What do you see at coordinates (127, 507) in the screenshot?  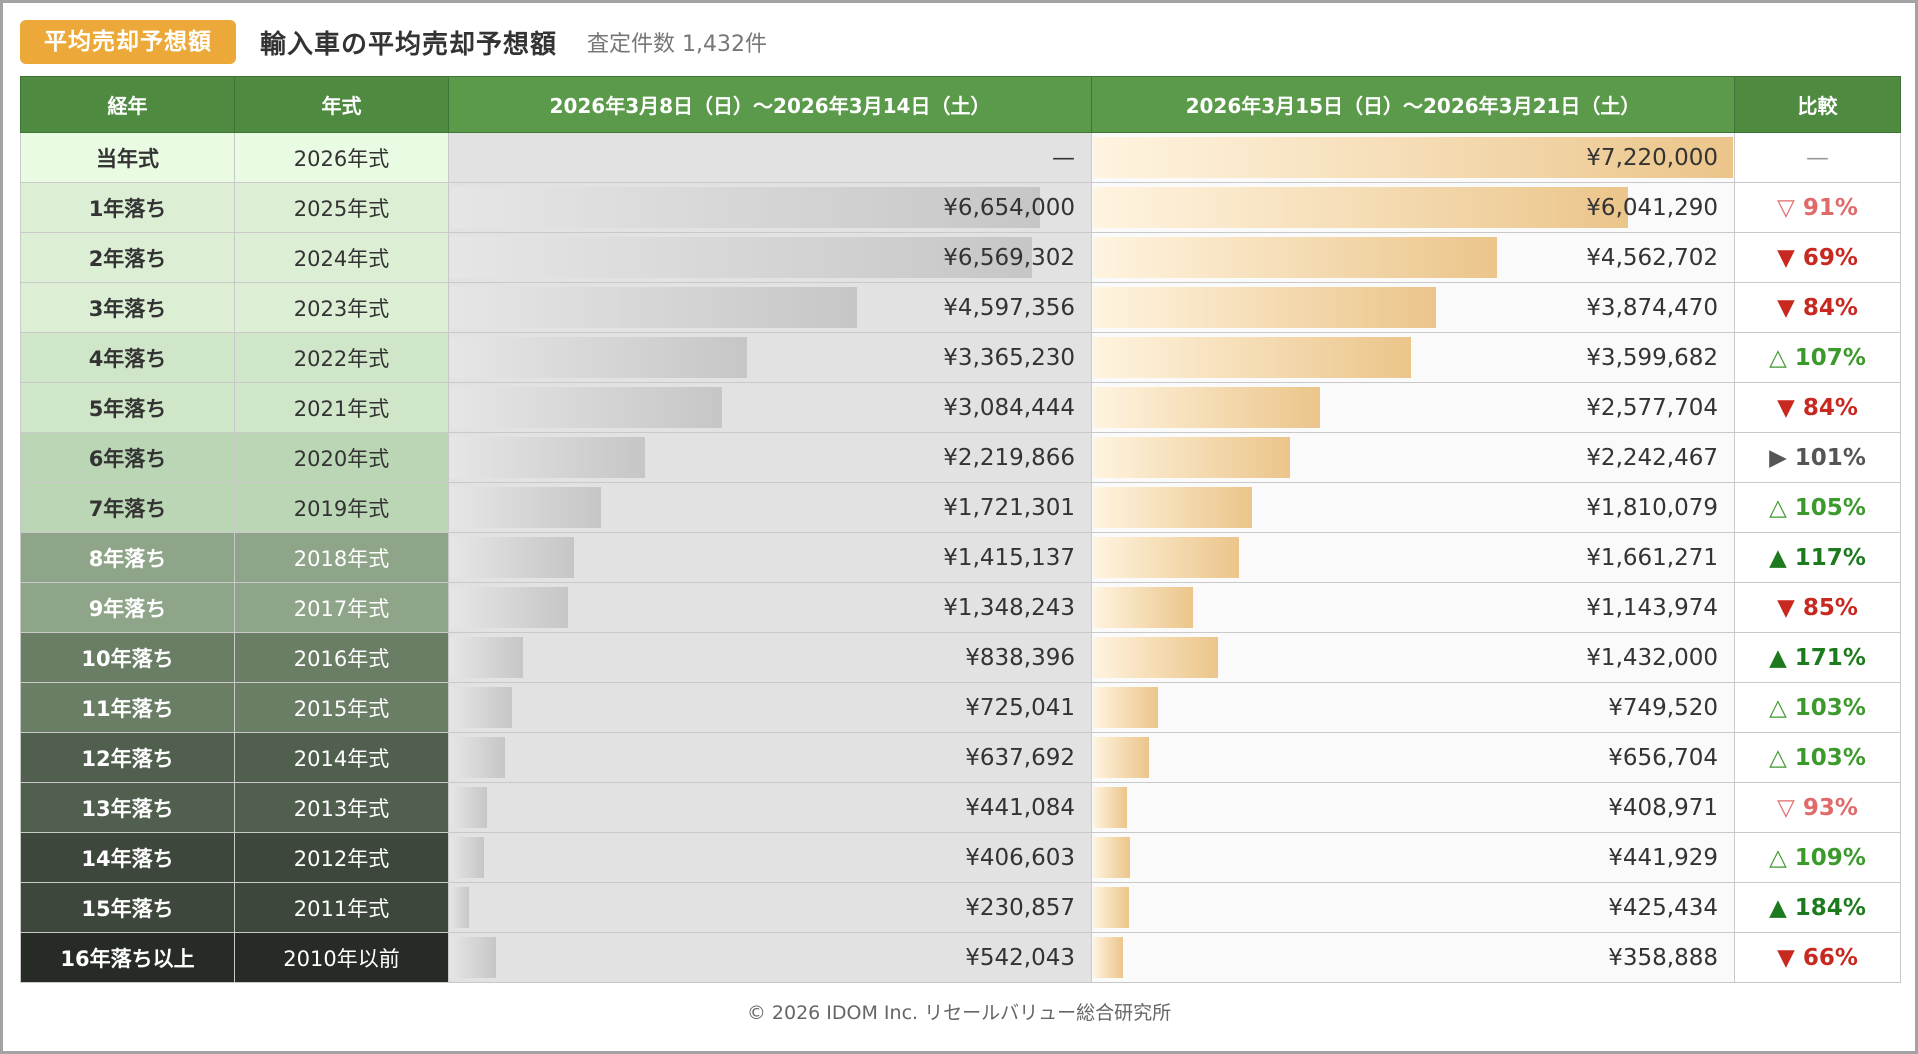 I see `cell-age: 7年落ち` at bounding box center [127, 507].